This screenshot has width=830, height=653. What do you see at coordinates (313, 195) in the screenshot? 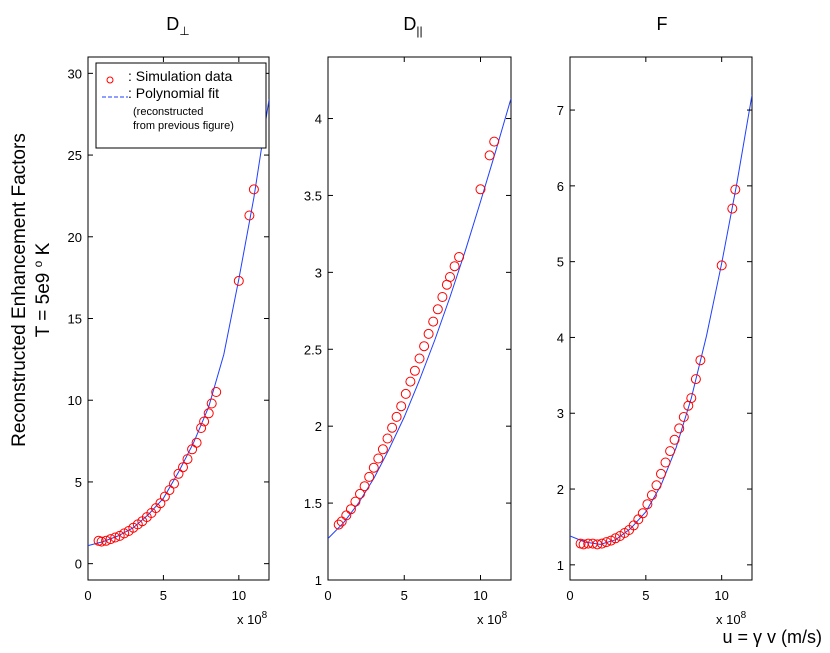
I see `y-tick-label: 3.5` at bounding box center [313, 195].